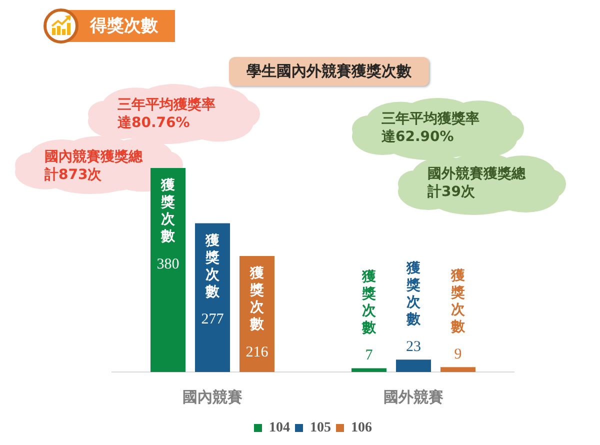 This screenshot has width=600, height=445. Describe the element at coordinates (414, 308) in the screenshot. I see `data-label: 獲獎次數 23` at that location.